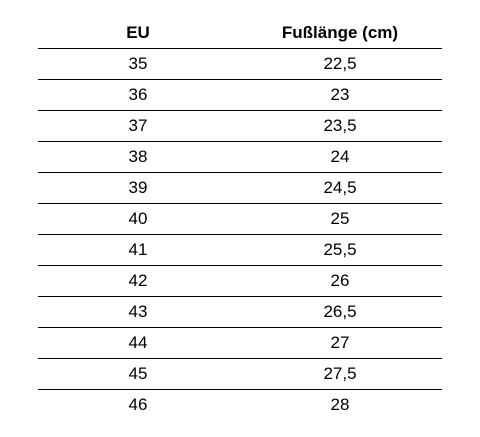  I want to click on cell-foot-length: 27, so click(340, 343).